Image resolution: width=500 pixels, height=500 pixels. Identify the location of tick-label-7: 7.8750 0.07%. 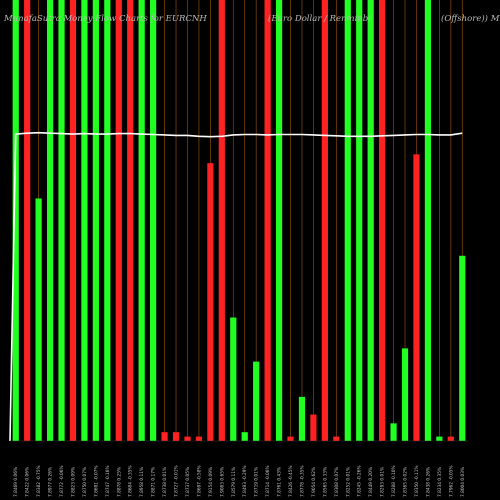
(85, 482).